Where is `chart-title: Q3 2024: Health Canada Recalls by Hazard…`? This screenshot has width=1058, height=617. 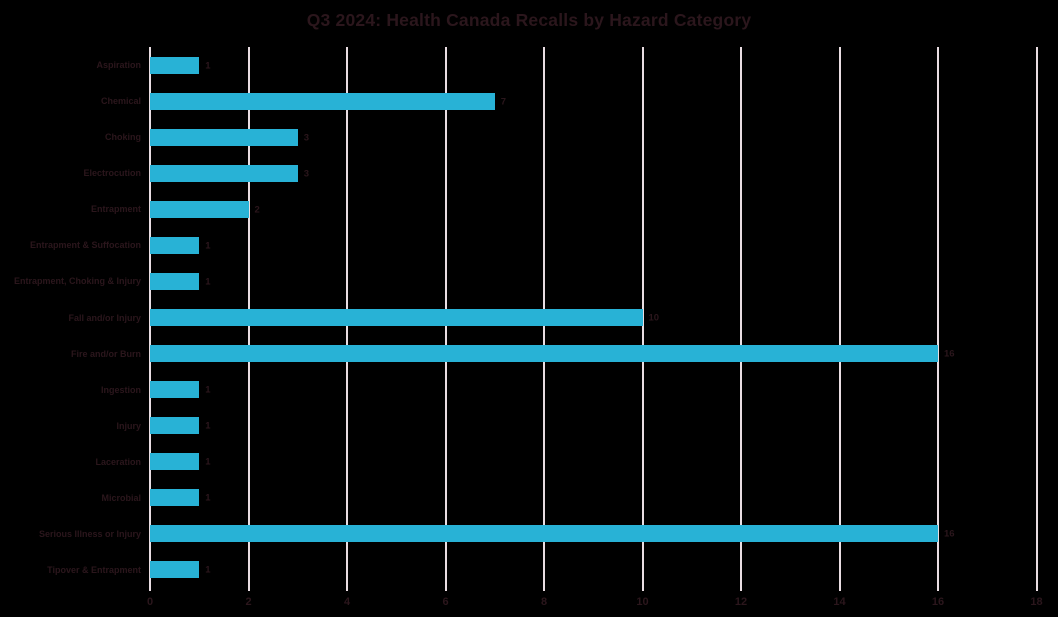
chart-title: Q3 2024: Health Canada Recalls by Hazard… is located at coordinates (529, 20).